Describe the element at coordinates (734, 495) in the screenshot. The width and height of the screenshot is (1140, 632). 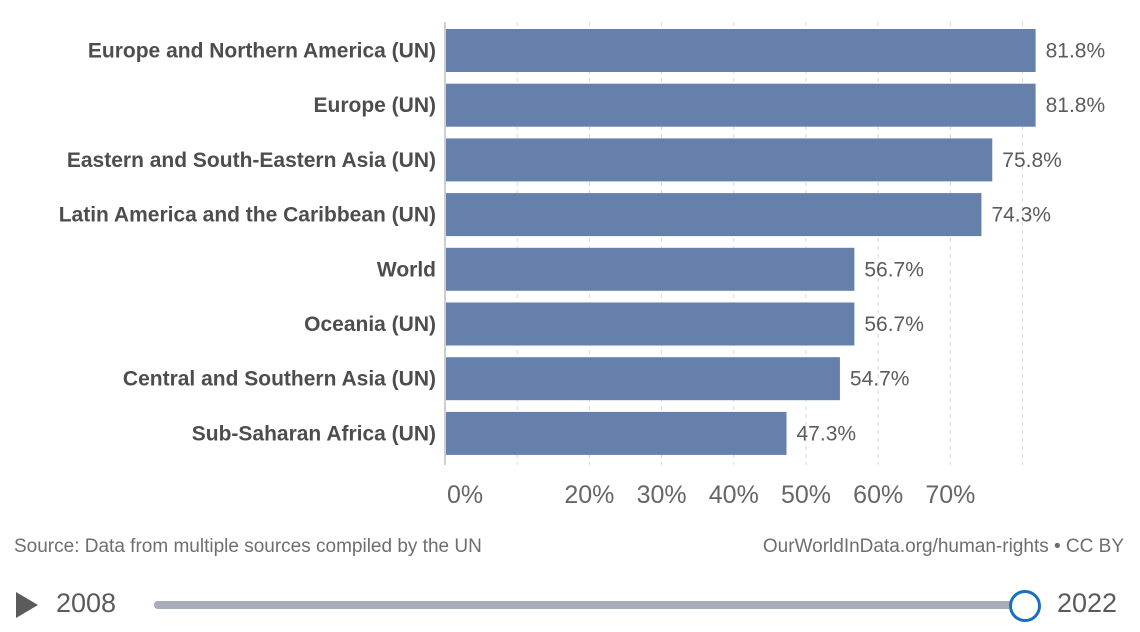
I see `x-tick-label: 40%` at that location.